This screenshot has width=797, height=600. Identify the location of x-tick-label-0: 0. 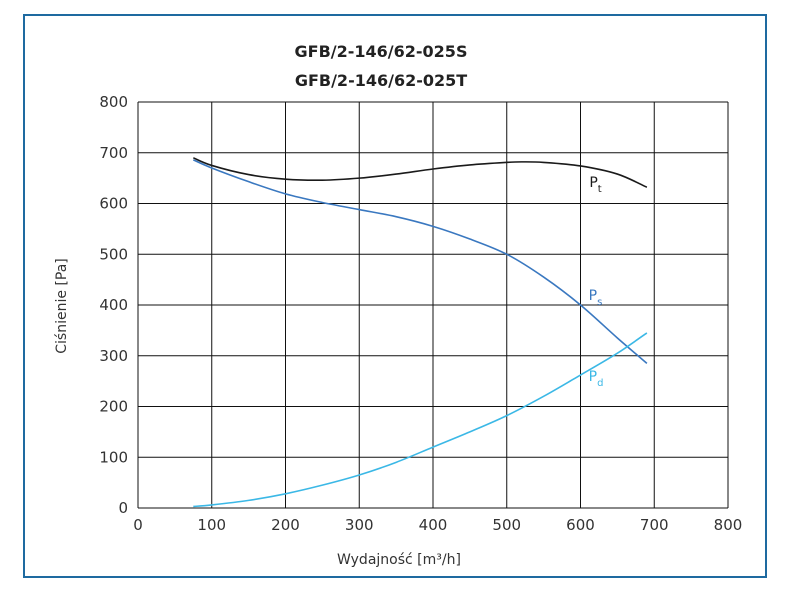
(138, 525).